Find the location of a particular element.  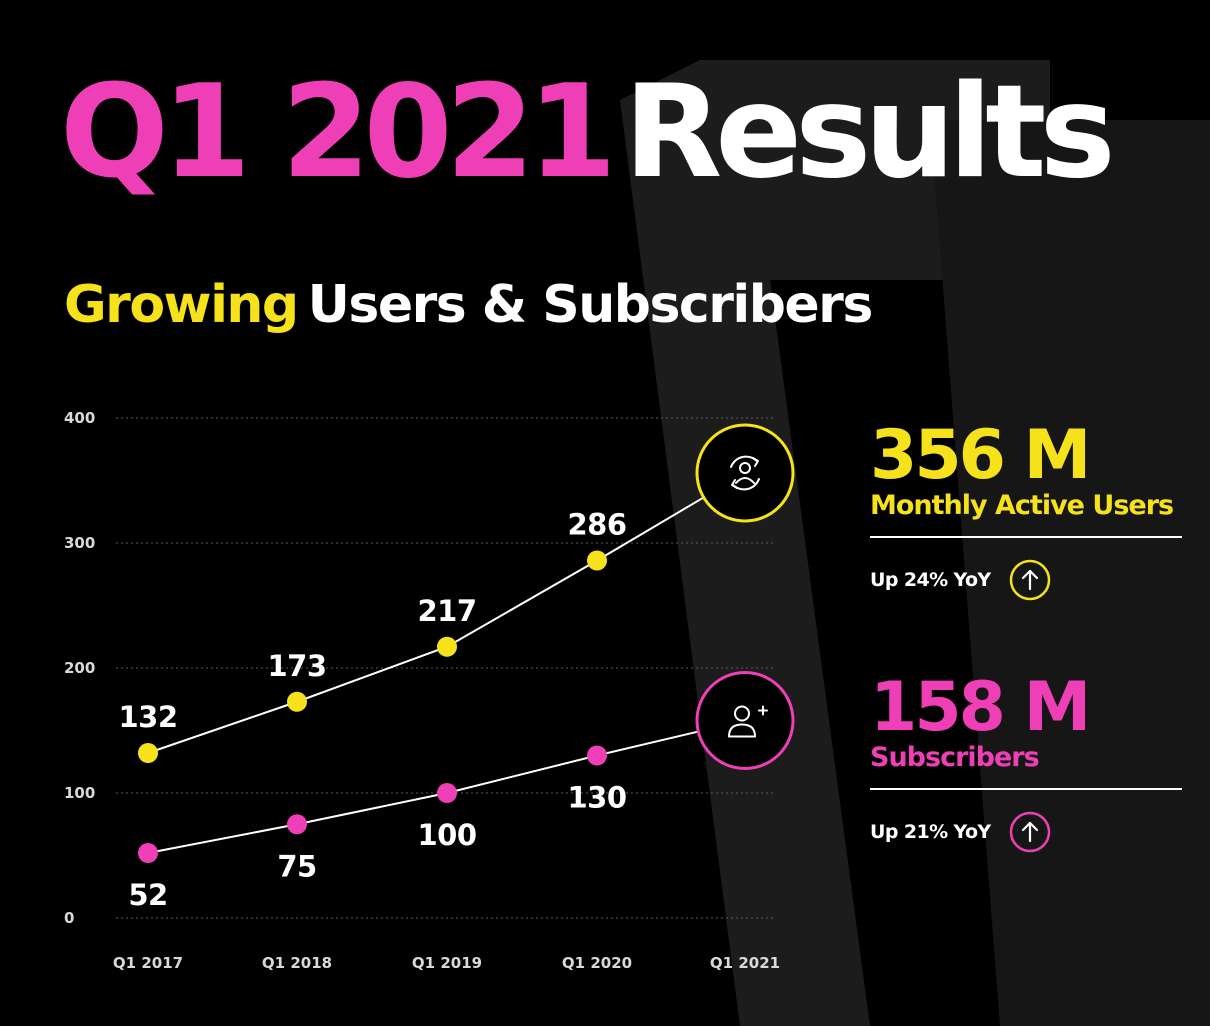

page-title: Q1 2021 Results is located at coordinates (588, 133).